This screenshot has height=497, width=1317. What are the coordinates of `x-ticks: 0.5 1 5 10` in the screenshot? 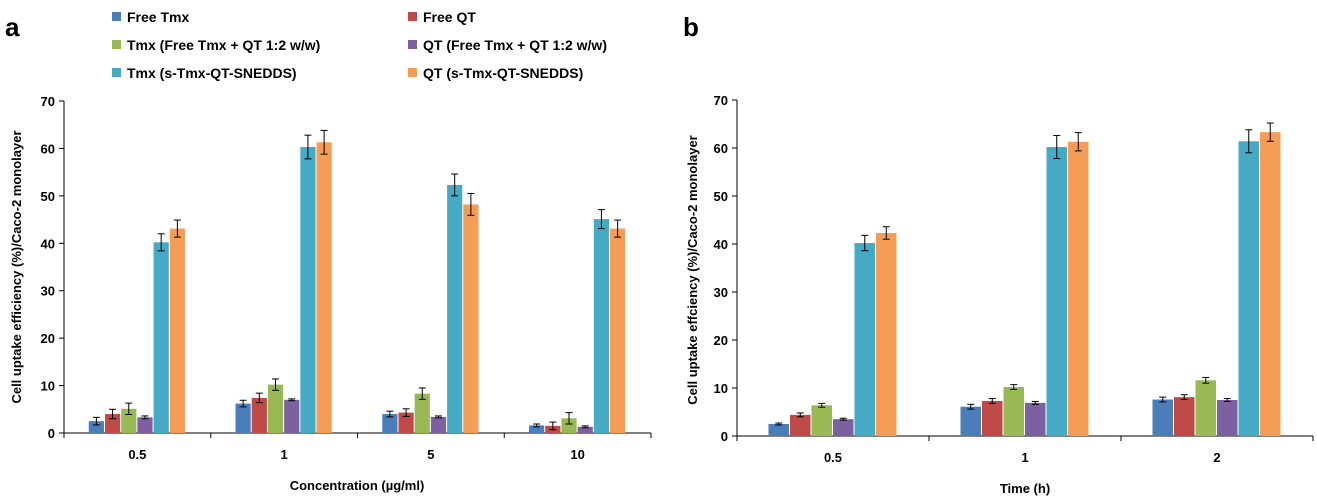 It's located at (357, 447).